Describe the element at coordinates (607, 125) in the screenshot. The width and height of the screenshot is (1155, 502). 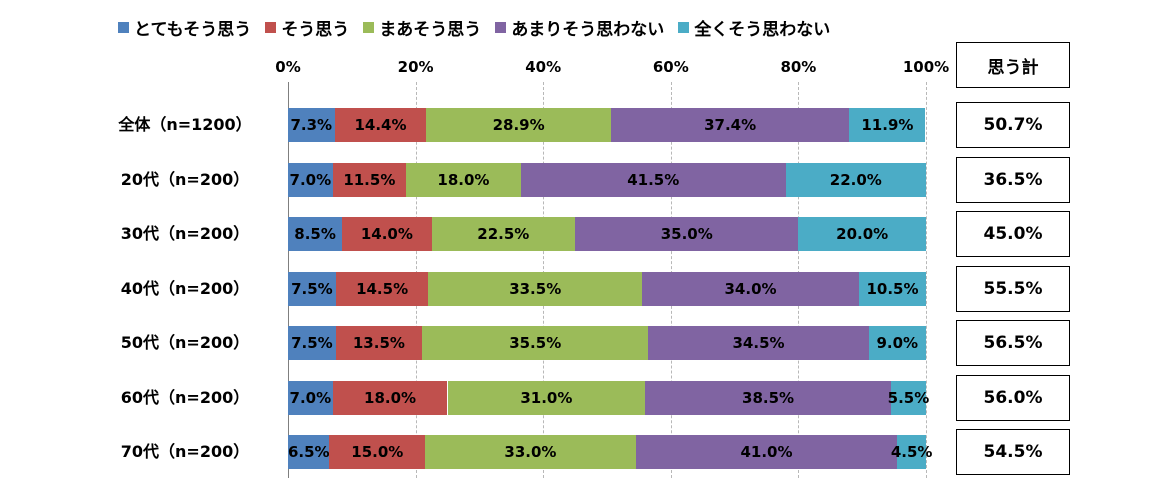
I see `stacked-bar: 7.3% 14.4% 28.9% 37.4% 11.9%` at that location.